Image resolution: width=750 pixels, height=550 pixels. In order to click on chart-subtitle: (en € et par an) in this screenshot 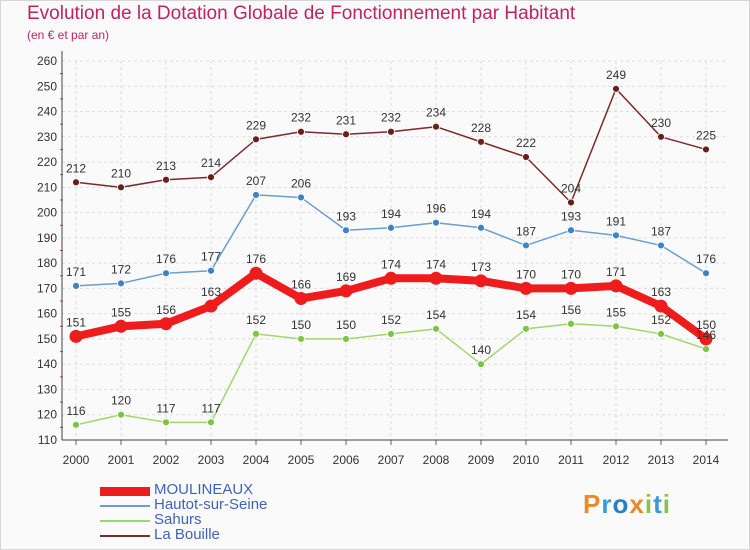, I will do `click(68, 35)`.